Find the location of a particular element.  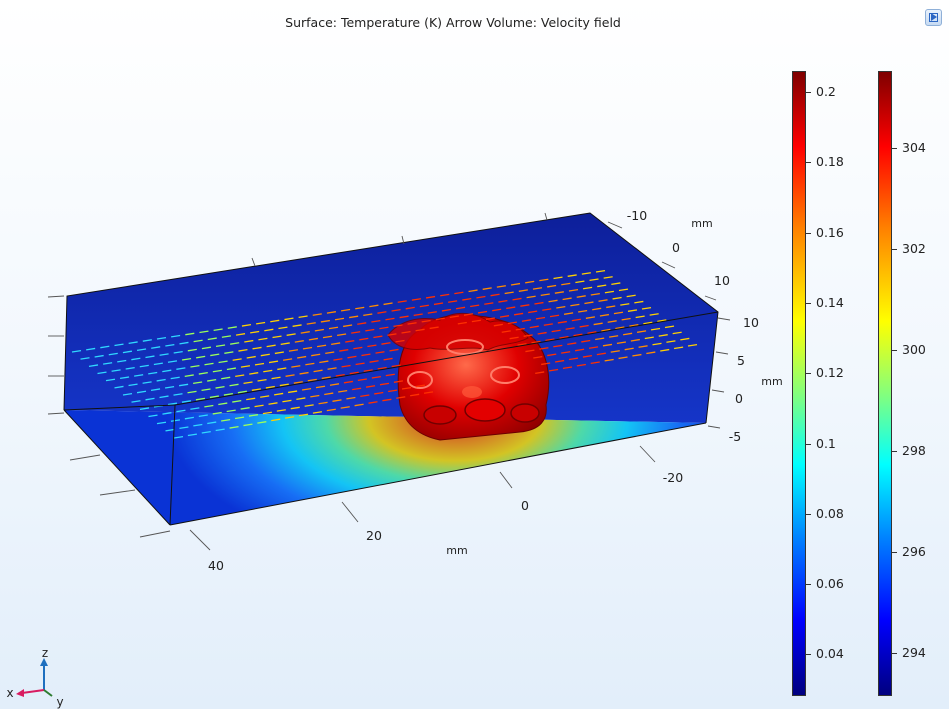

triad-y-label: y is located at coordinates (59, 702).